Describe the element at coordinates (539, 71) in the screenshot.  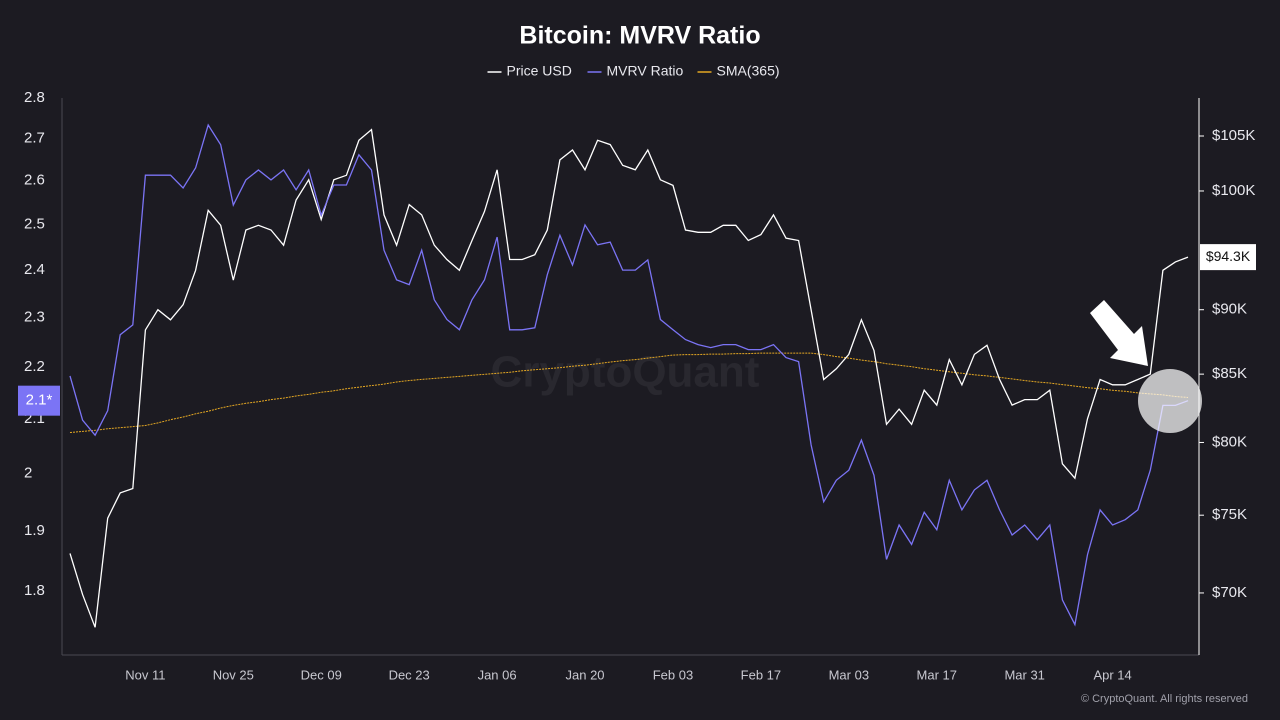
I see `legend-label: Price USD` at that location.